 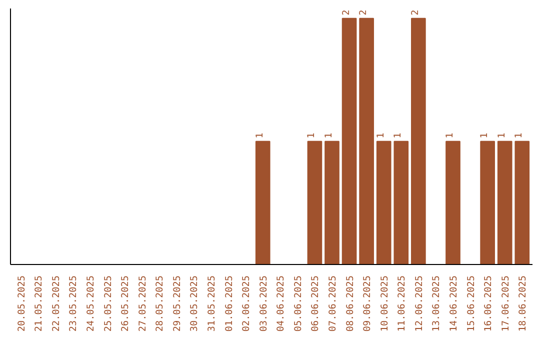 What do you see at coordinates (212, 303) in the screenshot?
I see `x-tick-label: 31.05.2025` at bounding box center [212, 303].